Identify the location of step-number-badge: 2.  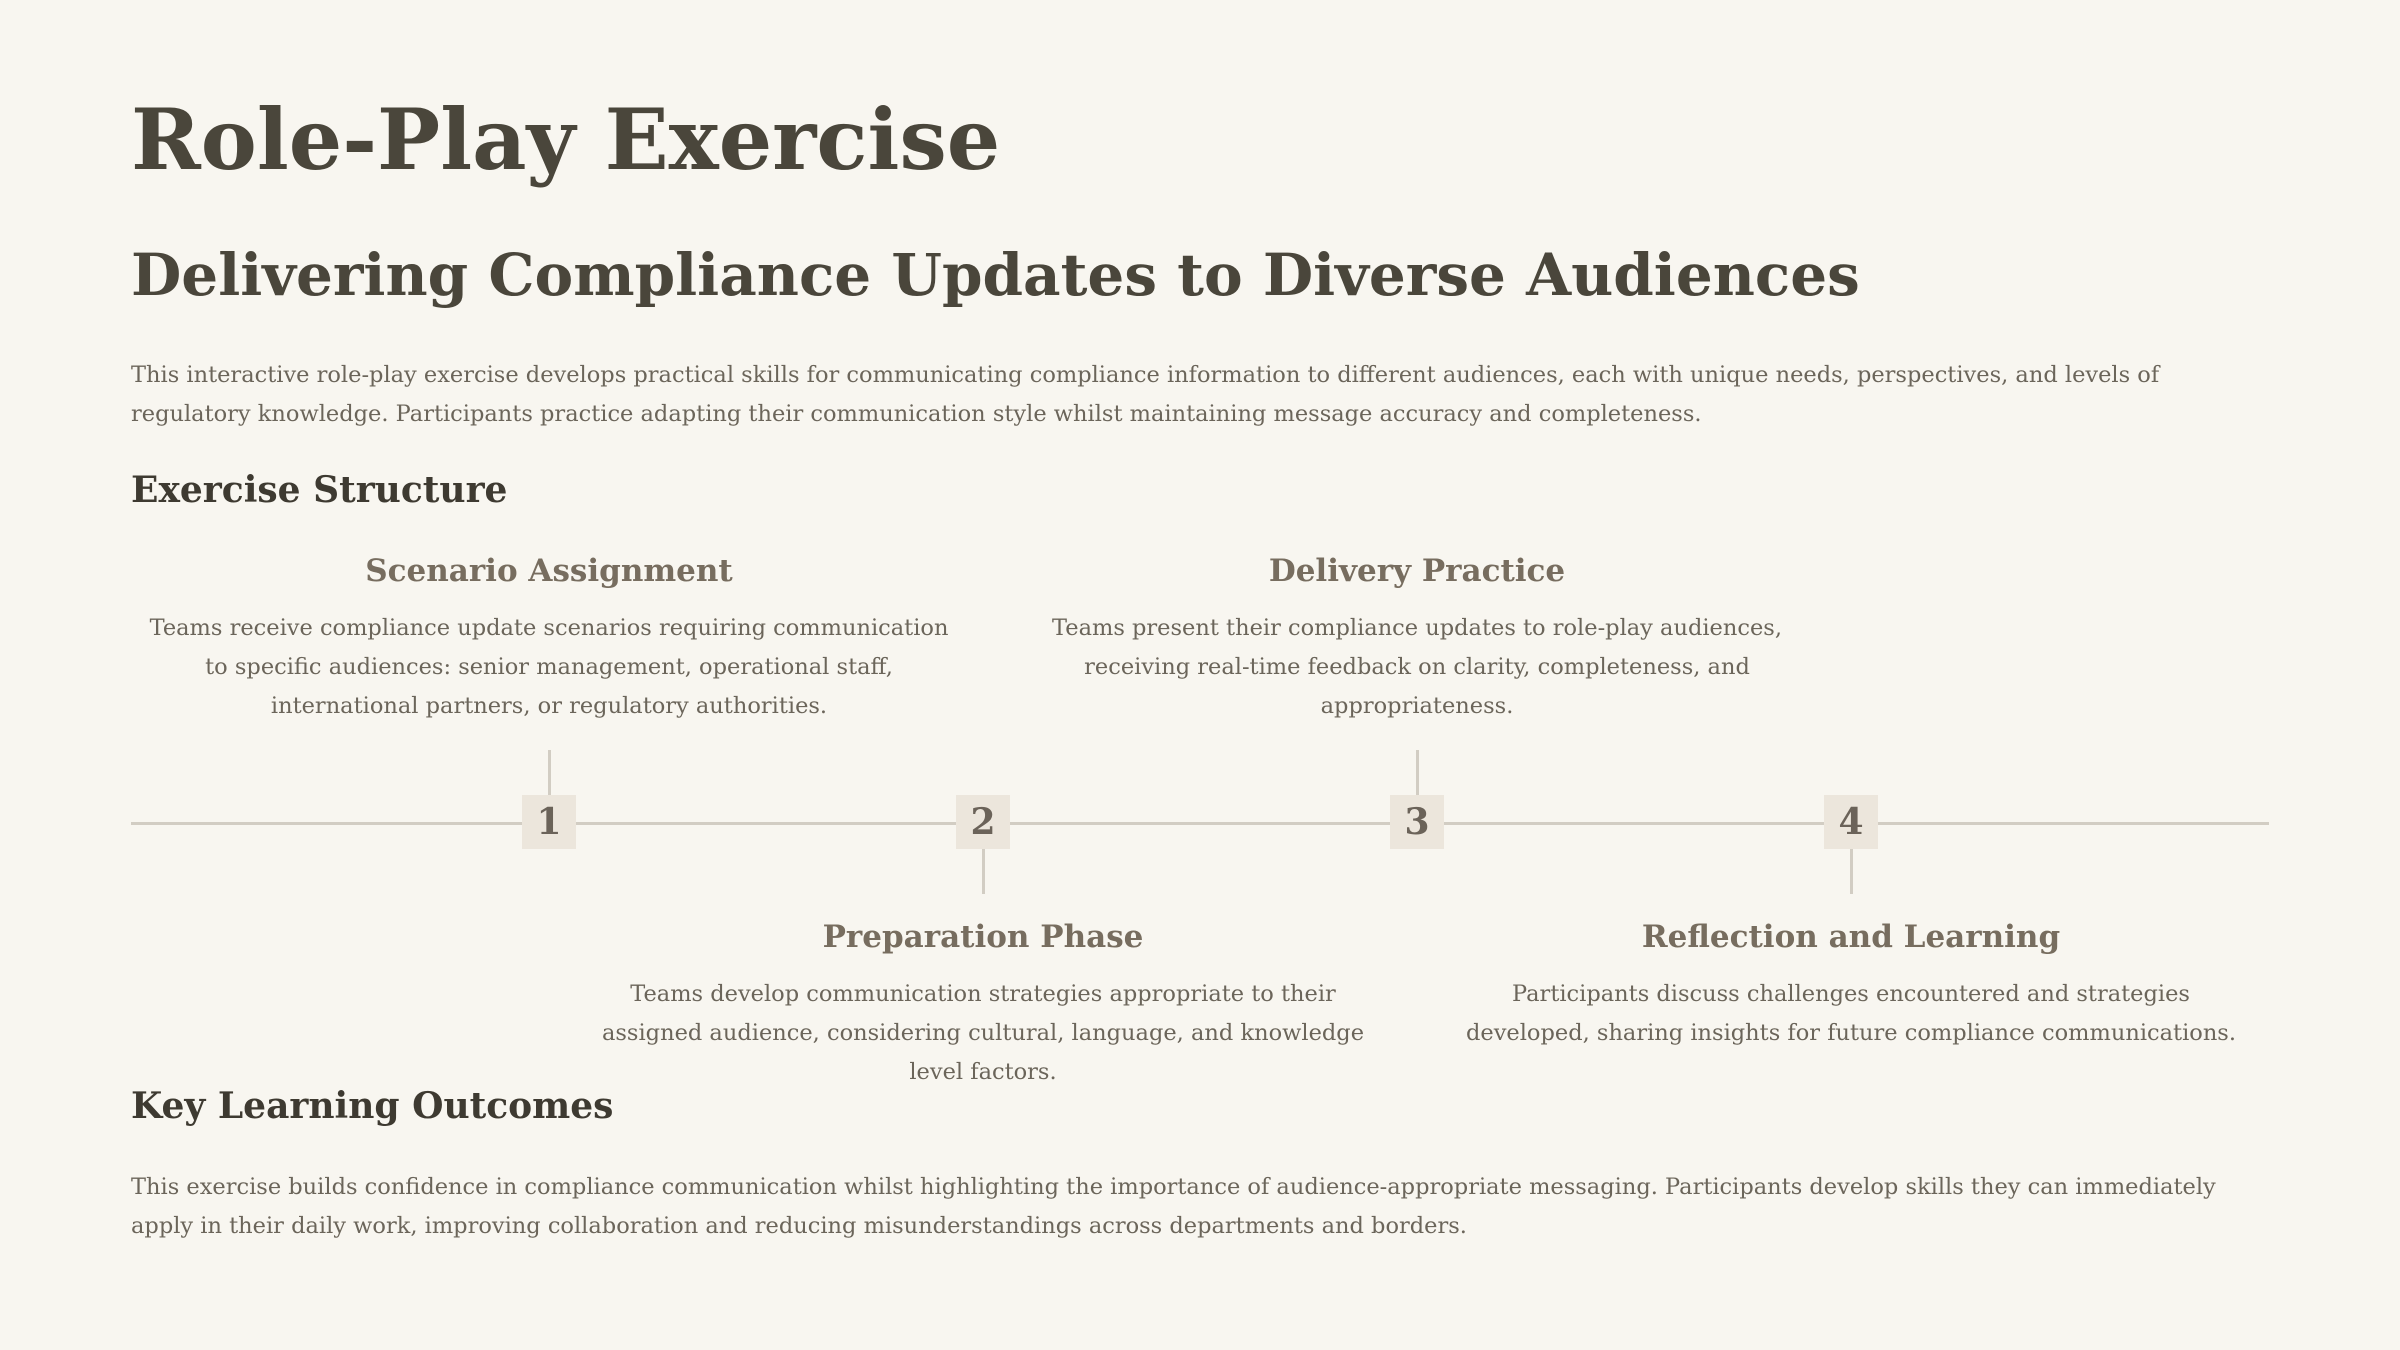
(983, 822).